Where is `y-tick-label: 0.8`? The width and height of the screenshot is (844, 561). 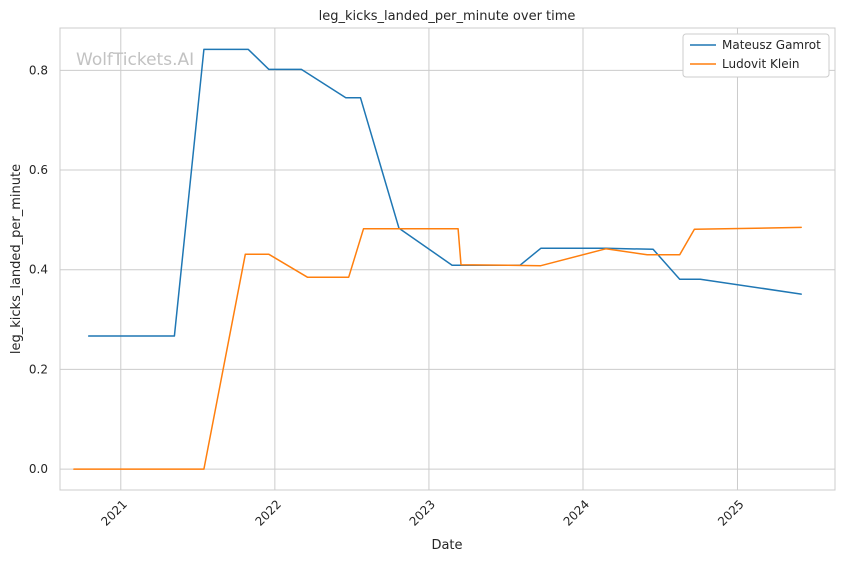
y-tick-label: 0.8 is located at coordinates (38, 70).